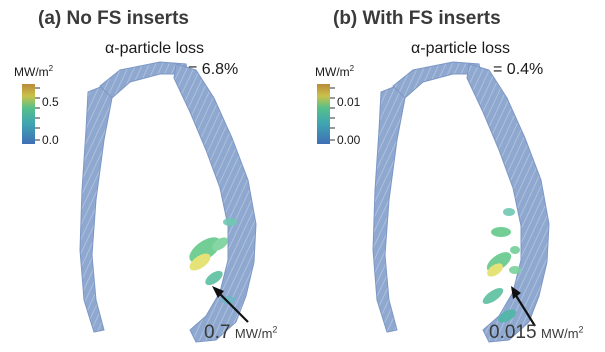  I want to click on colorbar-tick-max: 0.5, so click(50, 102).